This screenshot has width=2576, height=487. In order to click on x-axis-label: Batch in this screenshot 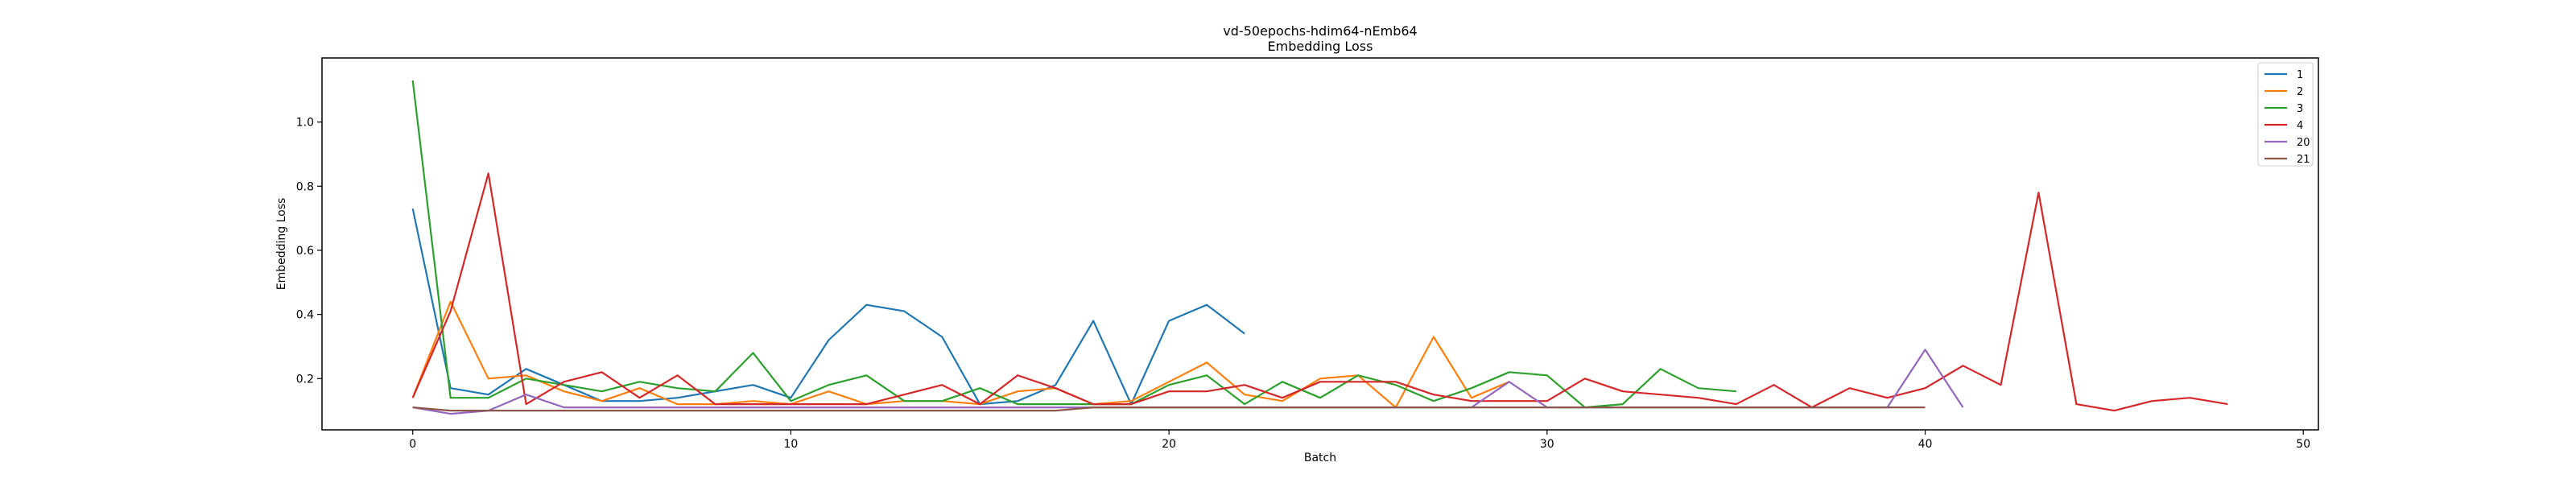, I will do `click(1320, 458)`.